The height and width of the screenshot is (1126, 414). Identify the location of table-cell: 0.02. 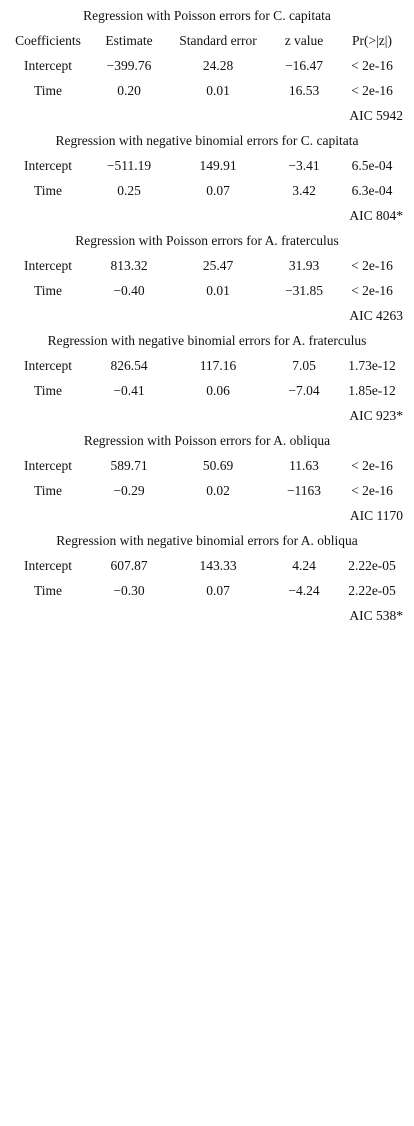
(218, 490).